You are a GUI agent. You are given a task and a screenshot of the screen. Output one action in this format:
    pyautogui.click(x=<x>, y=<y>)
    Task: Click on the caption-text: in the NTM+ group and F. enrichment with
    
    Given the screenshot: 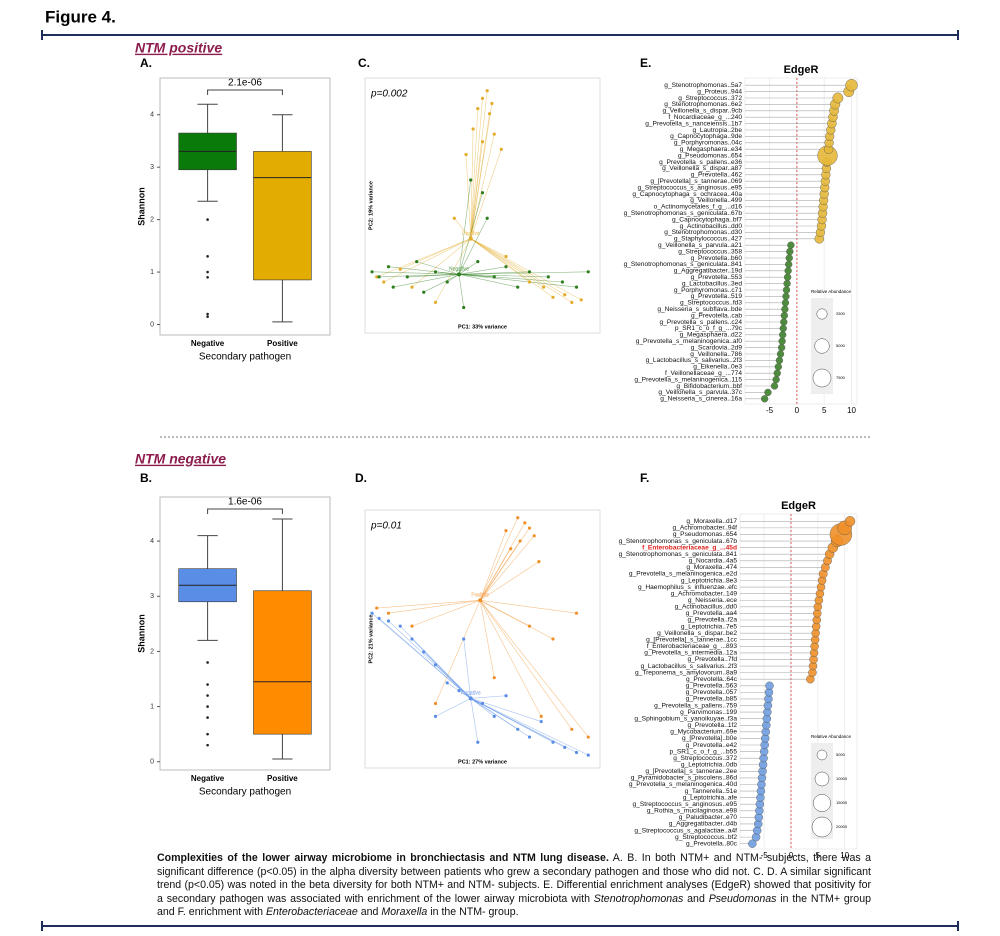 What is the action you would take?
    pyautogui.click(x=514, y=905)
    